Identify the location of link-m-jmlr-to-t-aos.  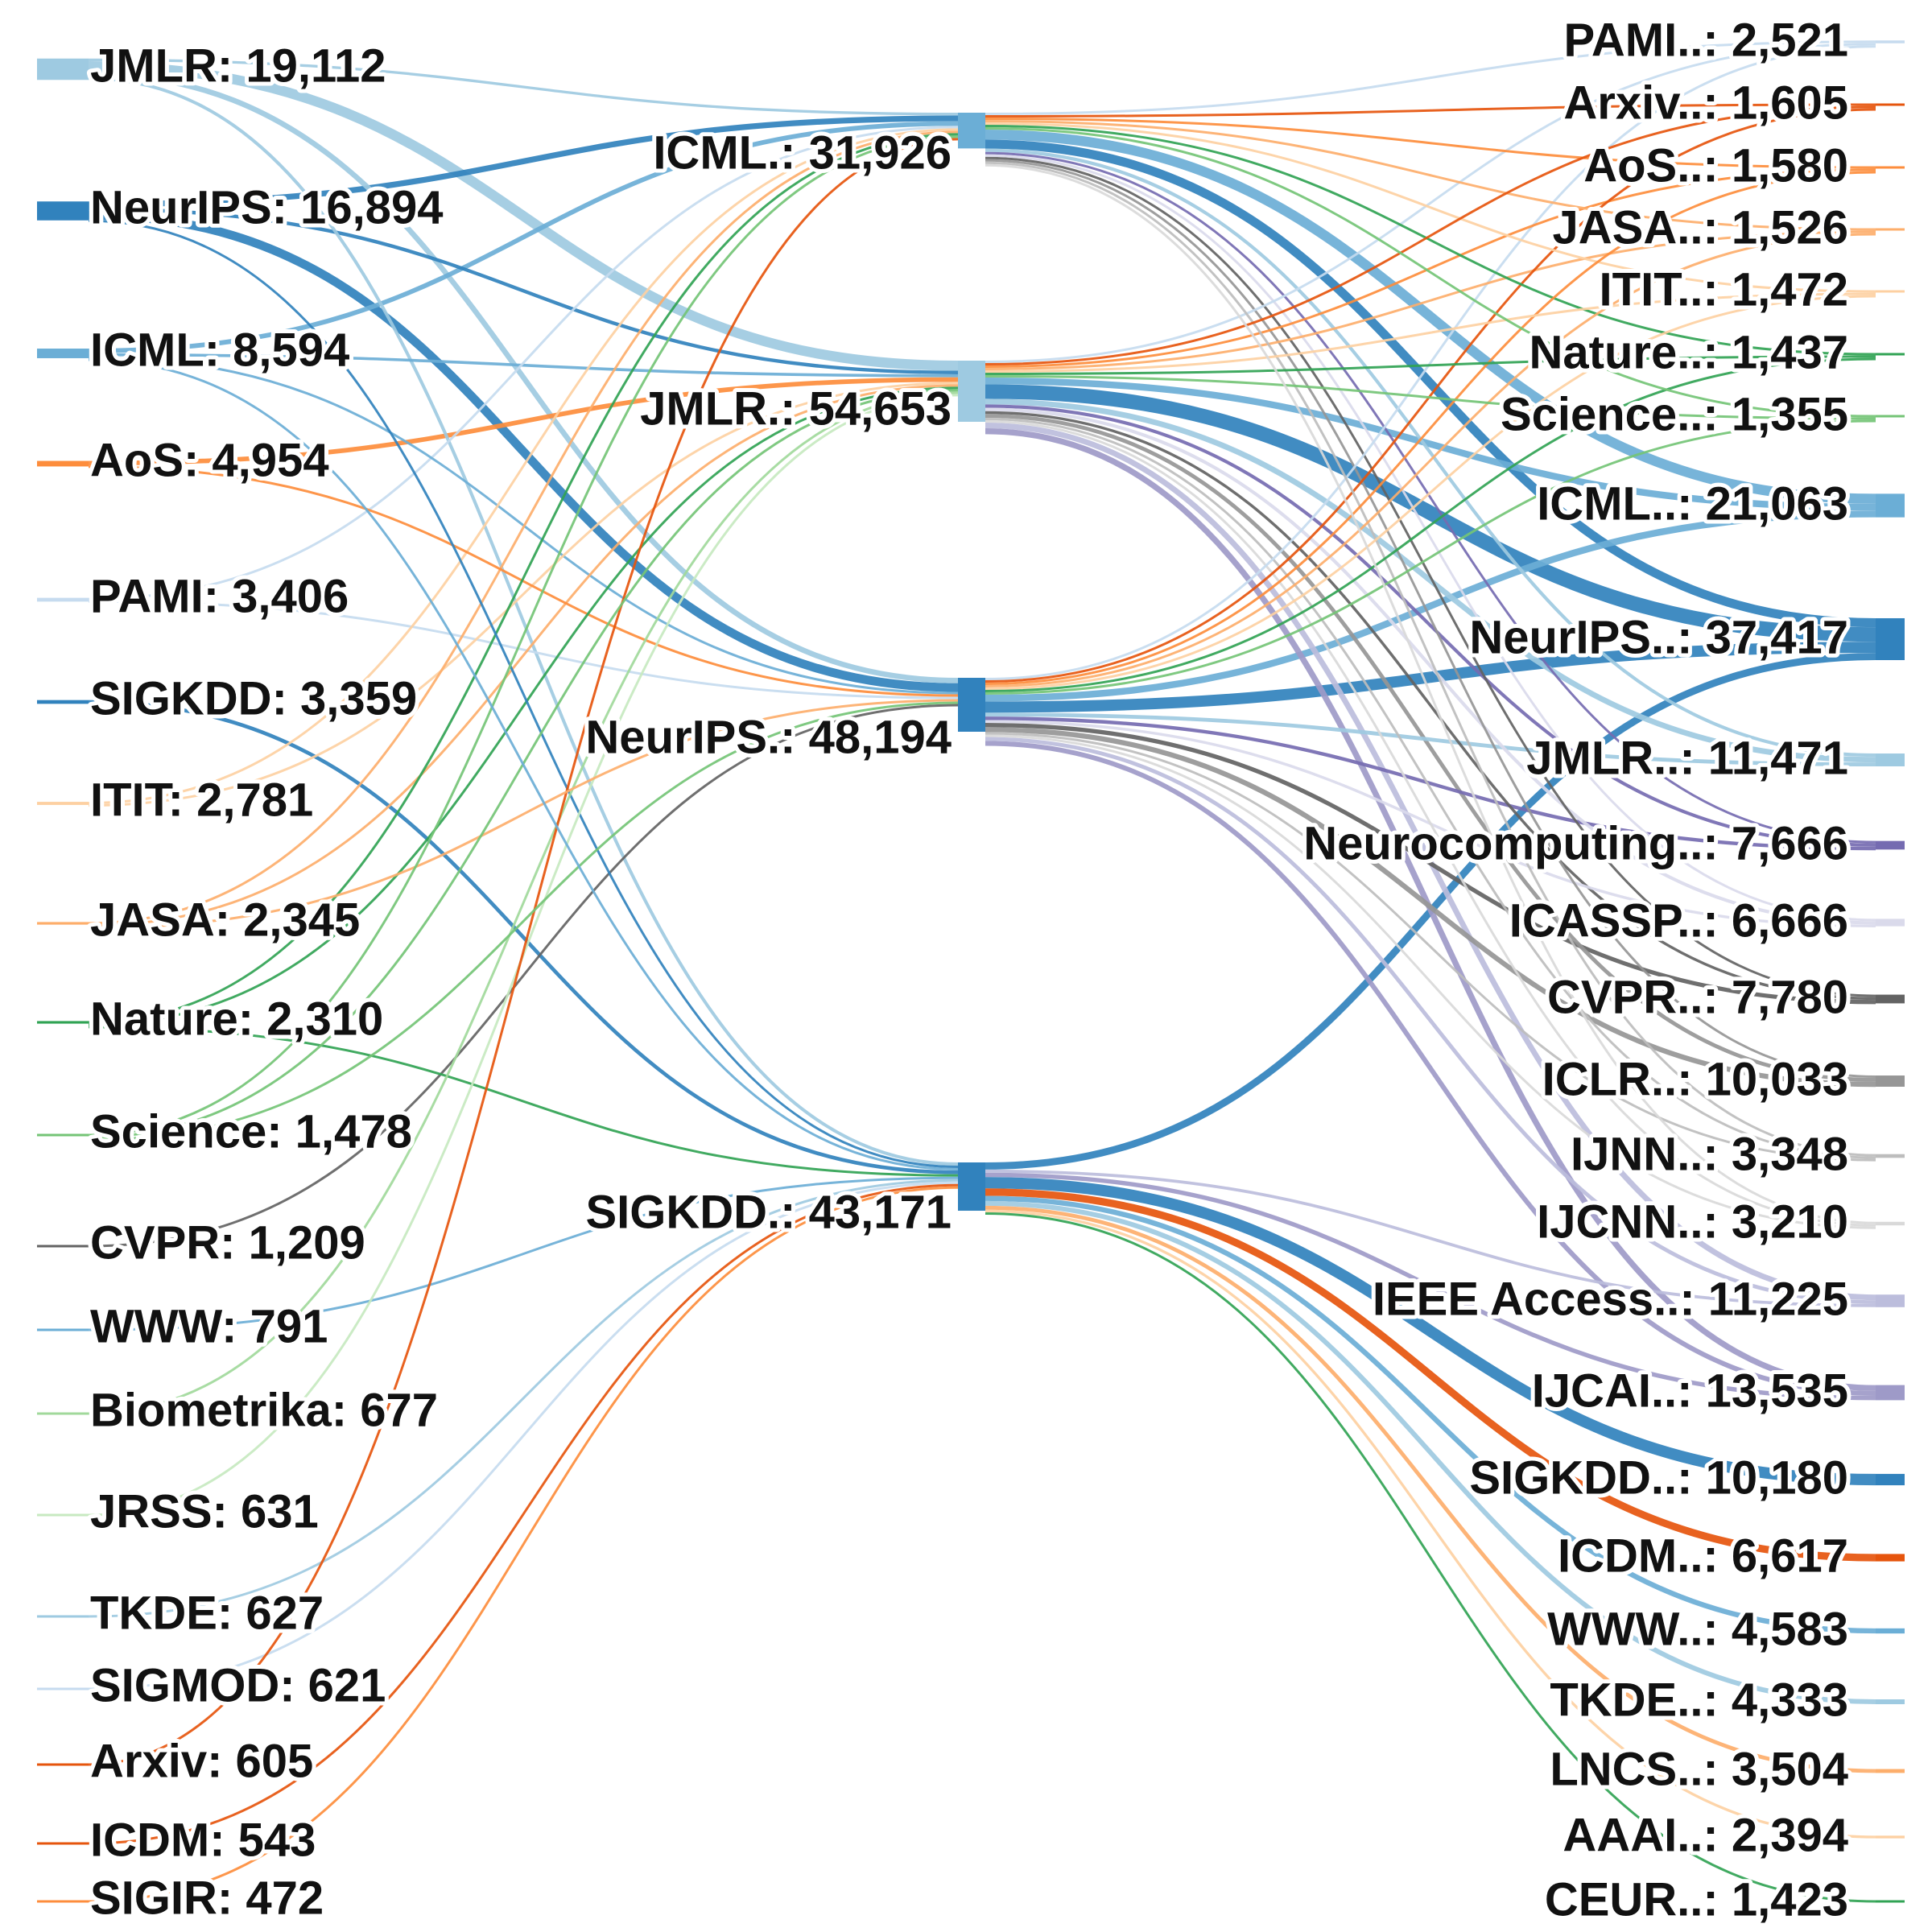
(1430, 268).